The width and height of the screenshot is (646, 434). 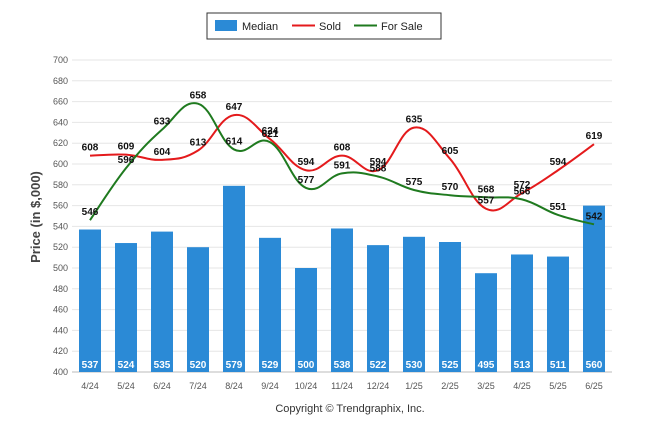 I want to click on x-tick-label: 12/24, so click(x=378, y=386).